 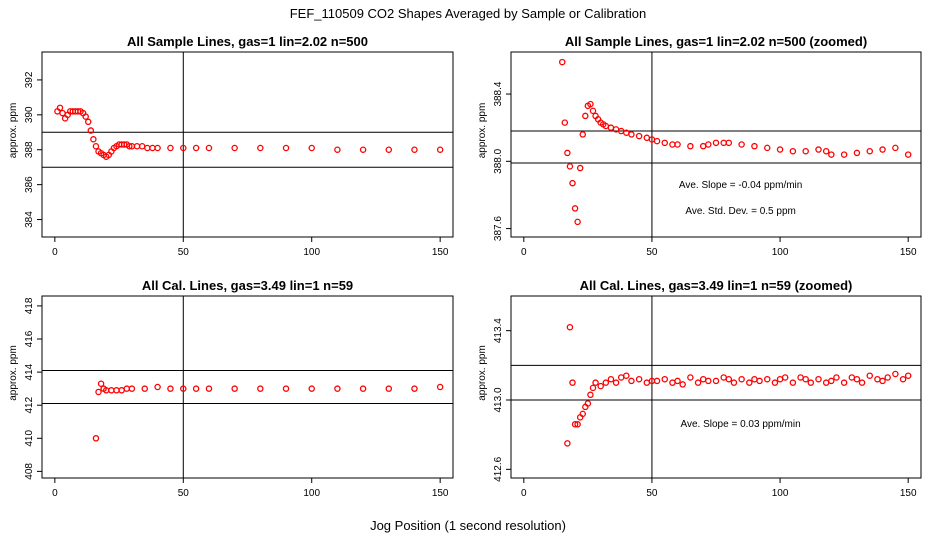 I want to click on x-axis-label: Jog Position (1 second resolution), so click(x=468, y=525).